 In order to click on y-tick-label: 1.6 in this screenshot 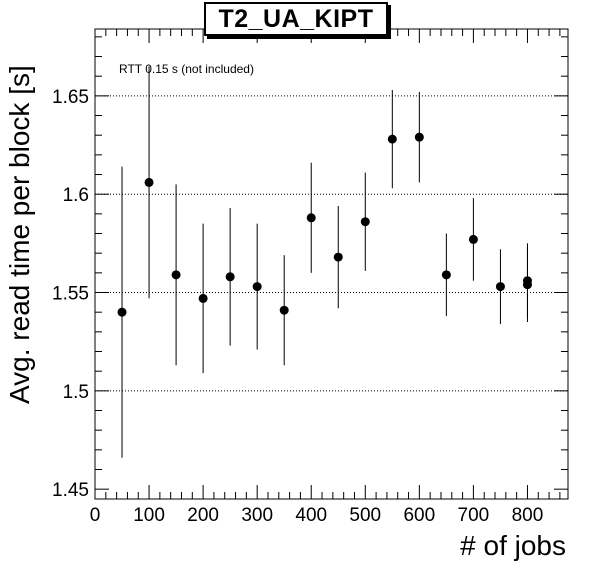, I will do `click(76, 195)`.